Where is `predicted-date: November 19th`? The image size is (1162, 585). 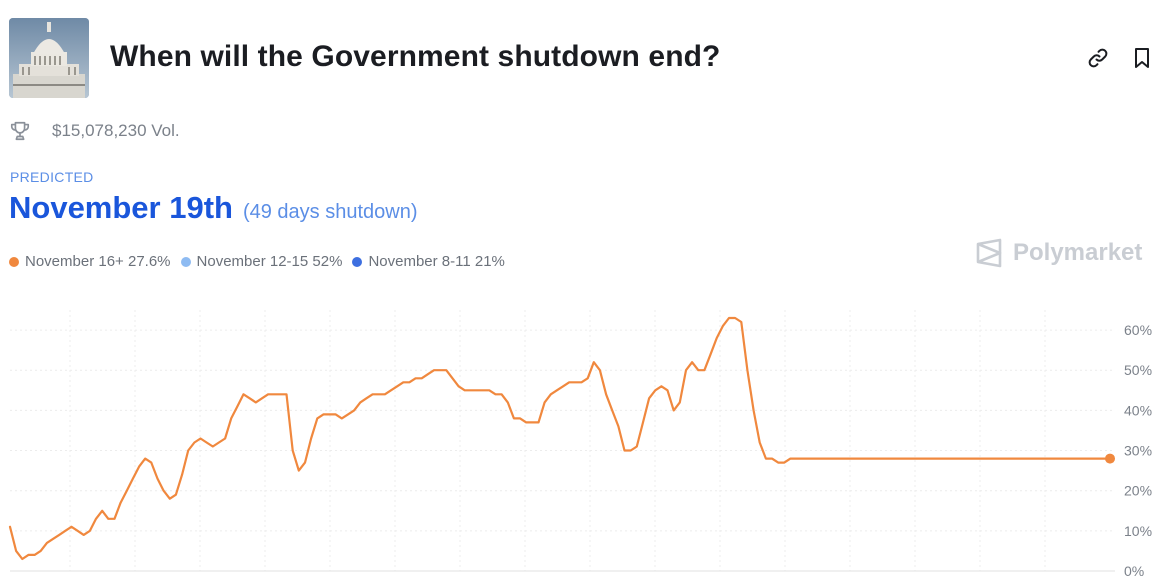 predicted-date: November 19th is located at coordinates (121, 207).